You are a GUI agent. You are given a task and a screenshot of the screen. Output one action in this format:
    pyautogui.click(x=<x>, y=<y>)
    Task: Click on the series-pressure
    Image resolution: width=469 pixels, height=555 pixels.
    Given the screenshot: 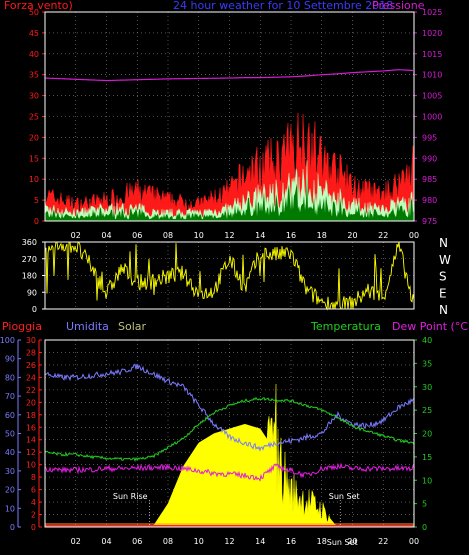 What is the action you would take?
    pyautogui.click(x=229, y=75)
    